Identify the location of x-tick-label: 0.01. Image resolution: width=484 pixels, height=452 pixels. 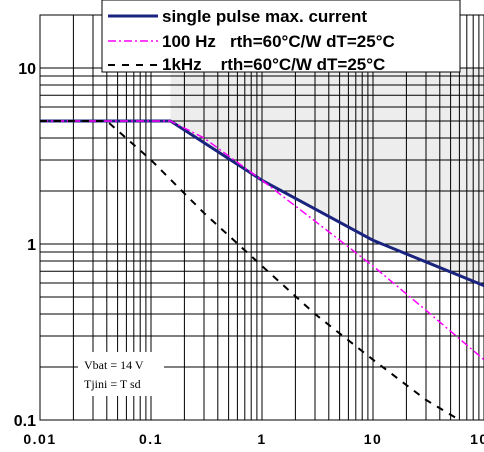
(39, 439).